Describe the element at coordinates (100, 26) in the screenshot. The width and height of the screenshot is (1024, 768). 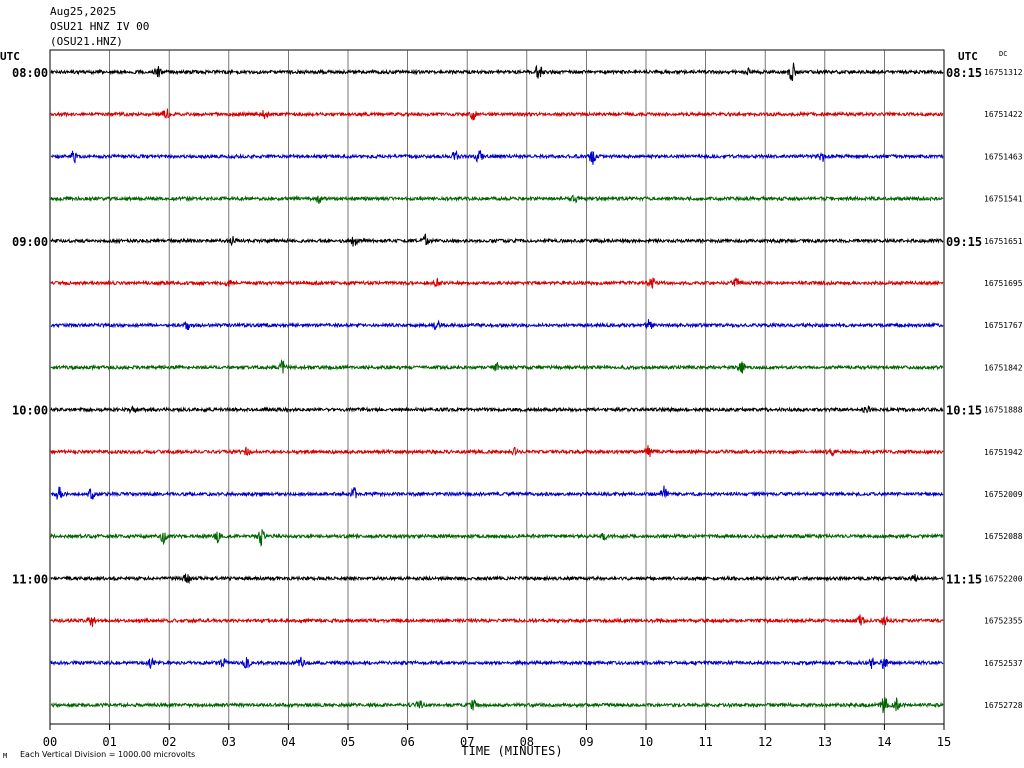
I see `header-station: OSU21 HNZ IV 00` at that location.